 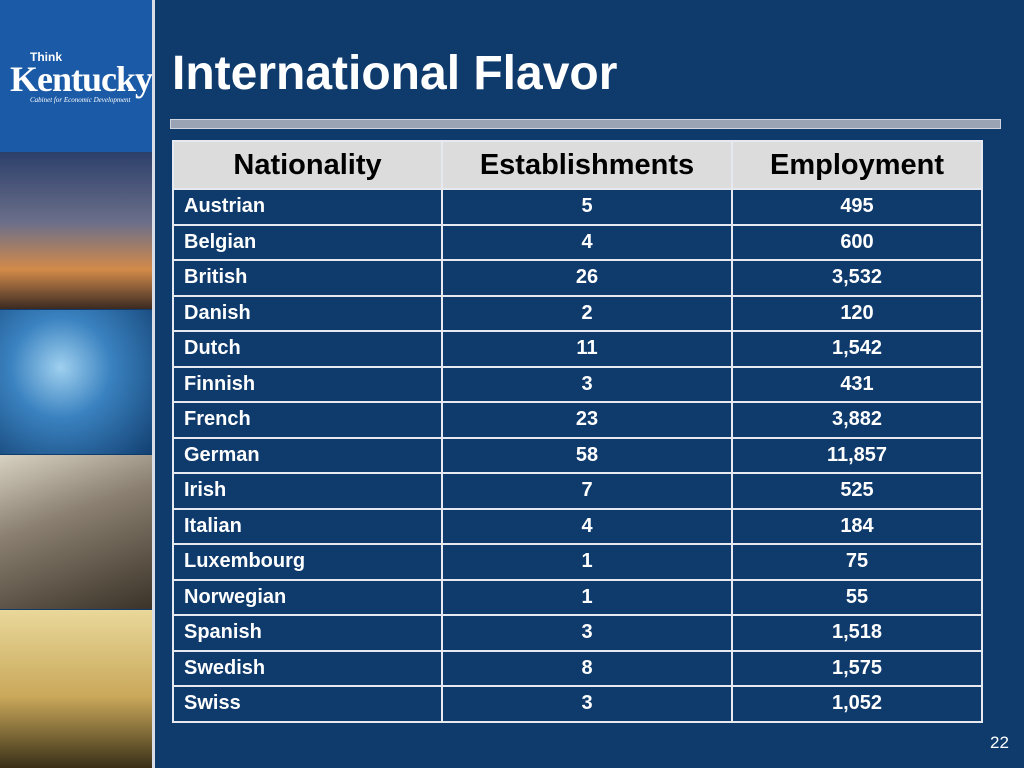 I want to click on table-row: Norwegian 1 55, so click(x=577, y=597).